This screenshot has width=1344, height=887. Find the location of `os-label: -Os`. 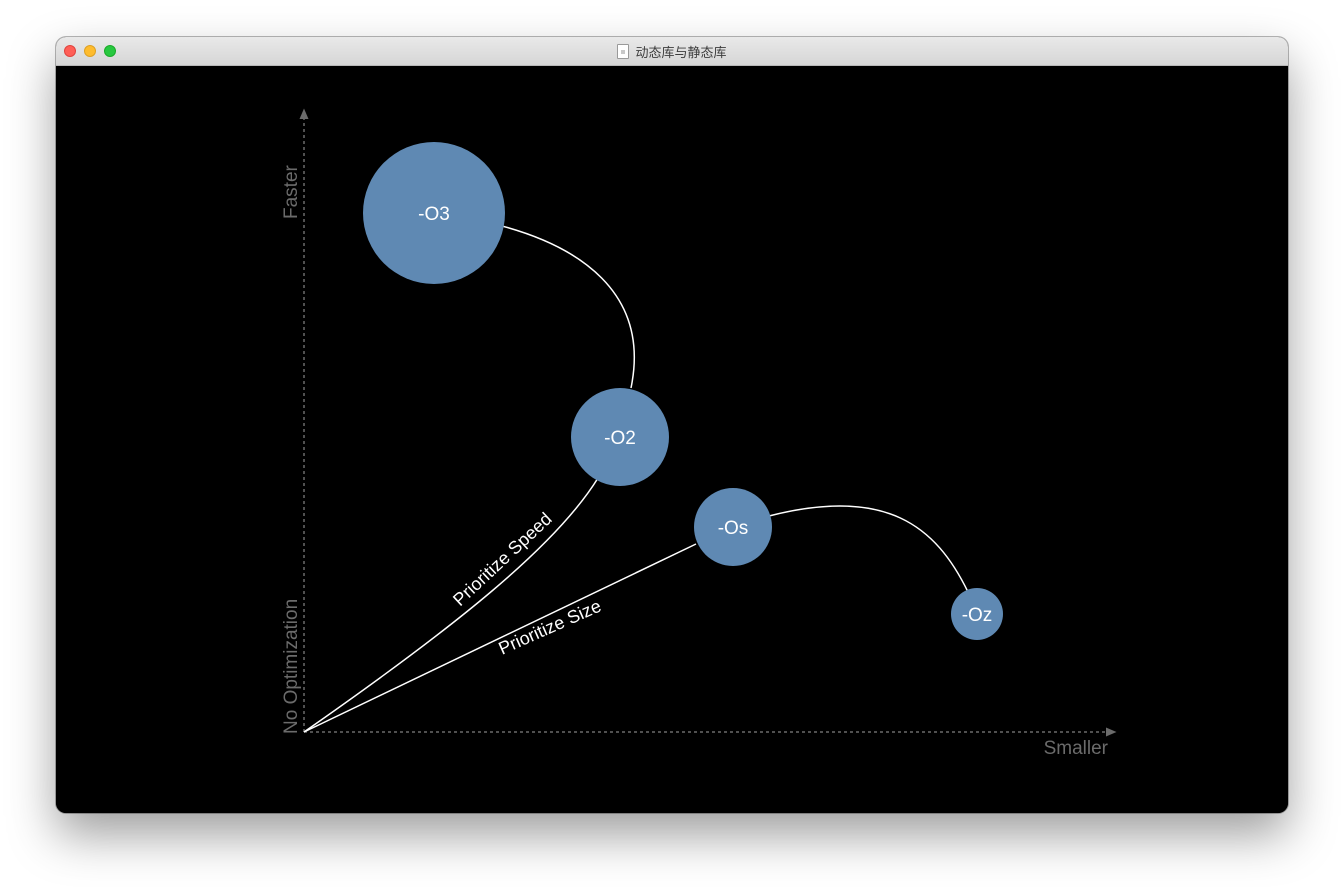

os-label: -Os is located at coordinates (733, 528).